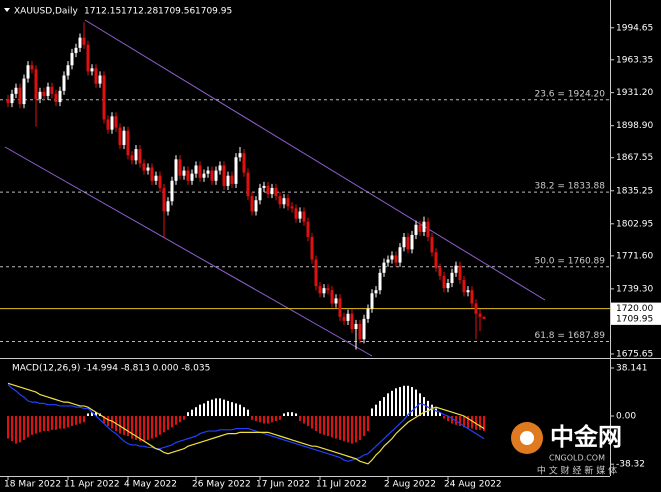 The image size is (661, 492). Describe the element at coordinates (634, 191) in the screenshot. I see `y-tick-label: 1835.25` at that location.